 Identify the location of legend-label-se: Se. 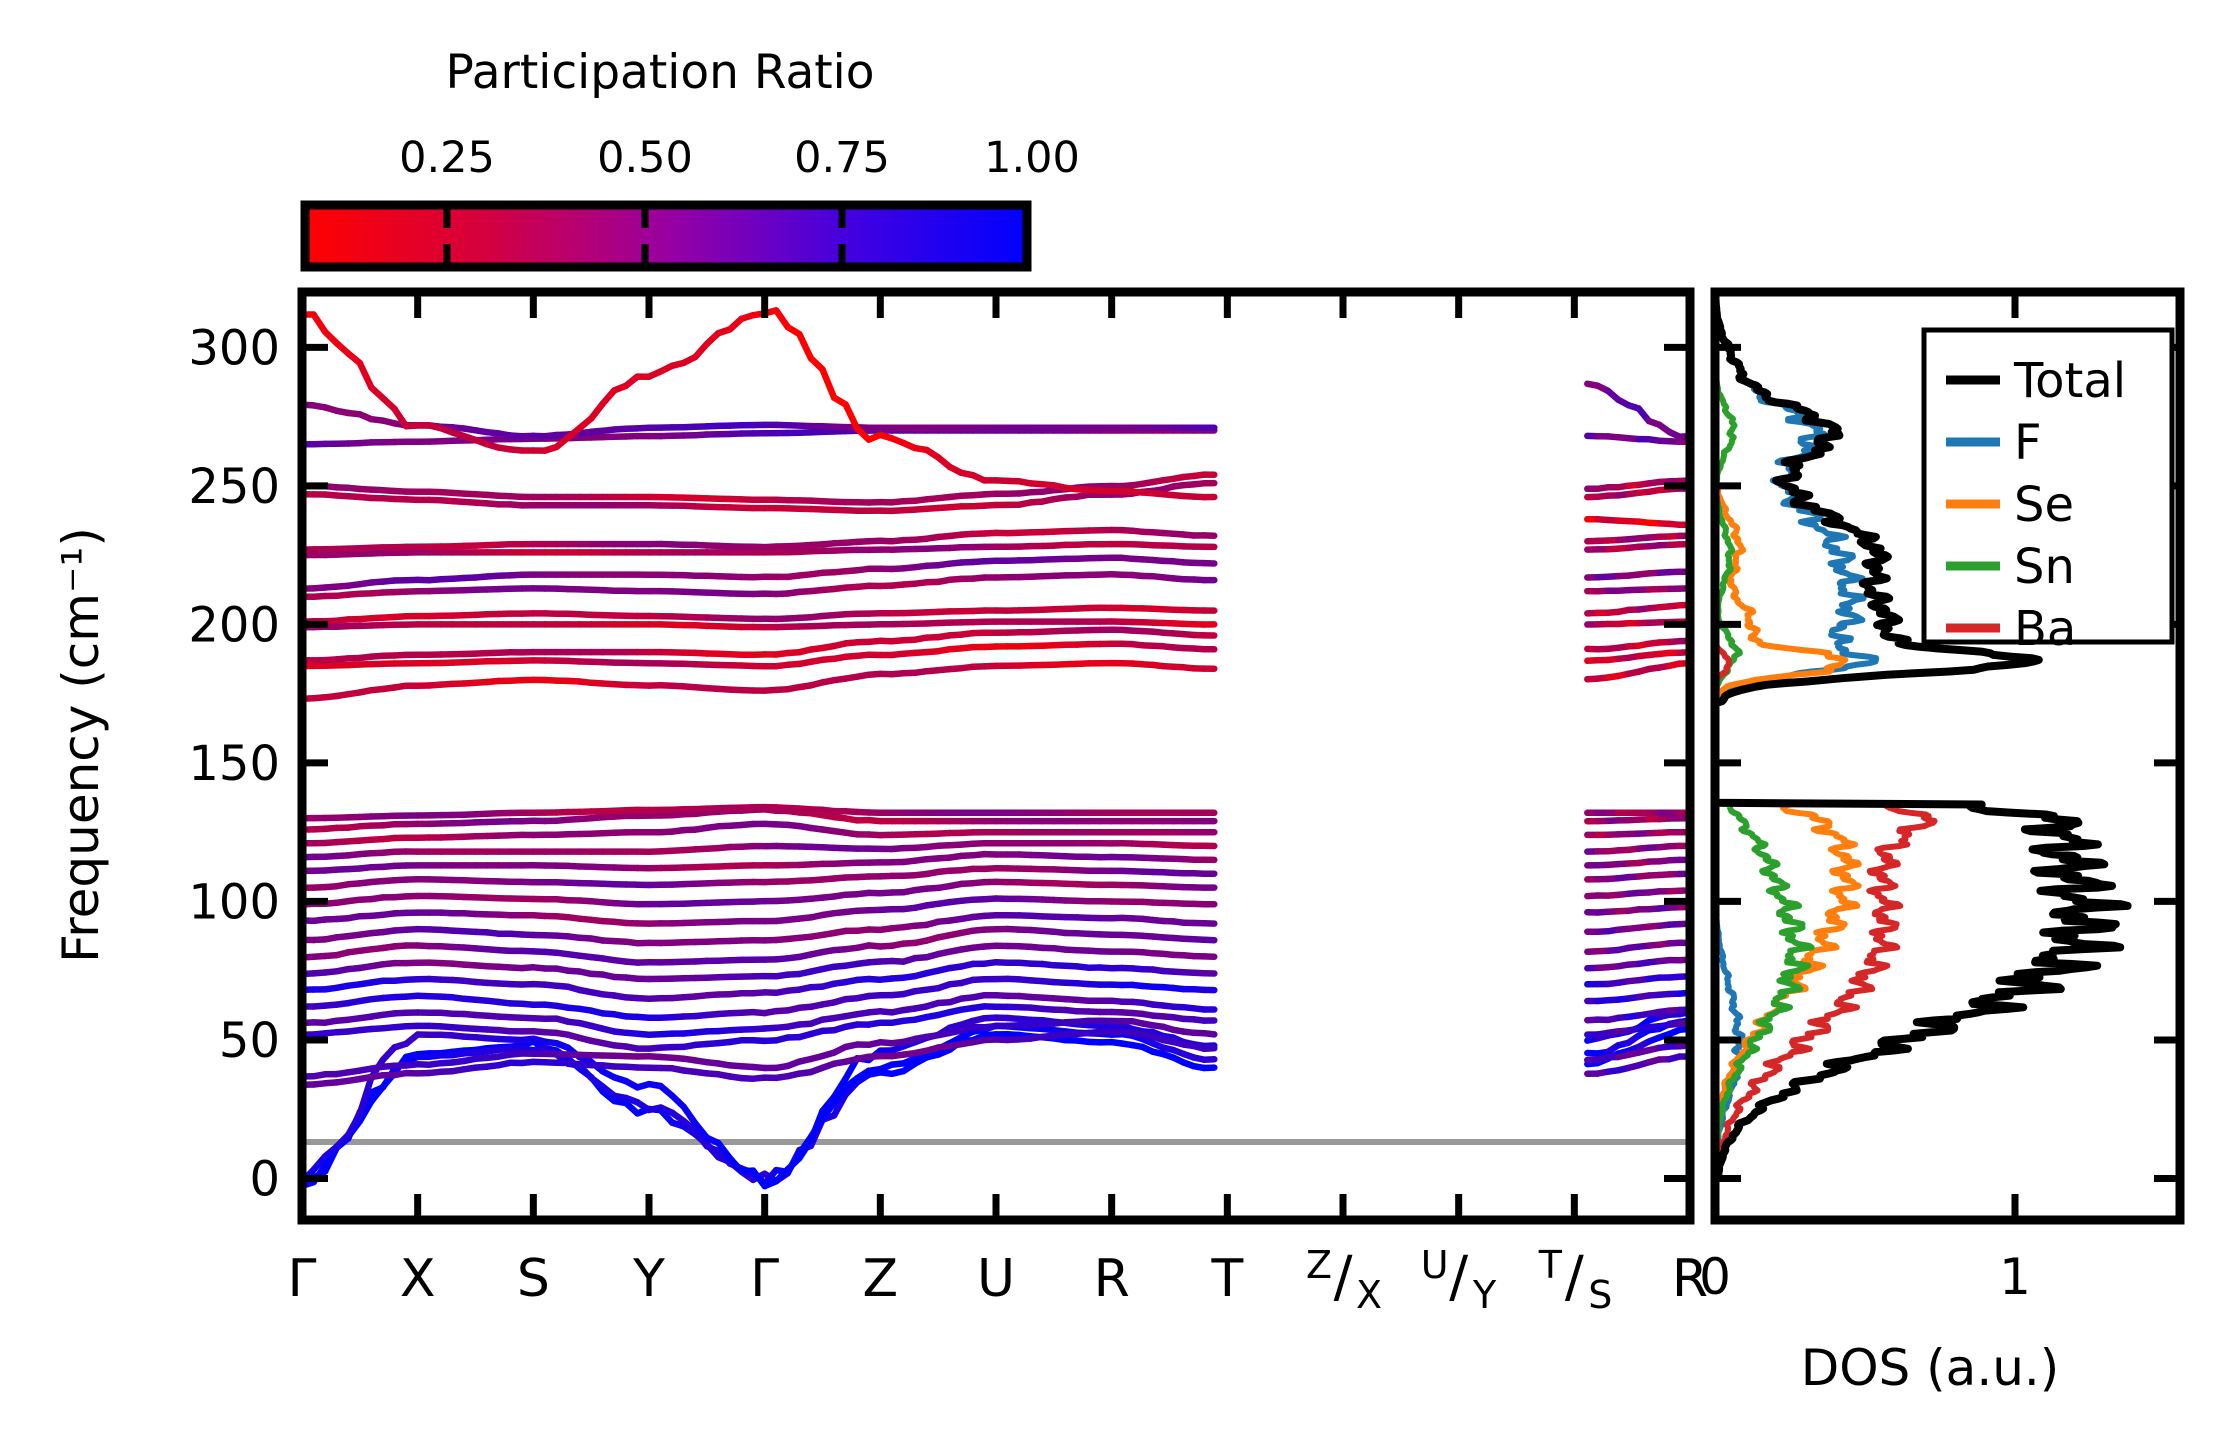
(2044, 505).